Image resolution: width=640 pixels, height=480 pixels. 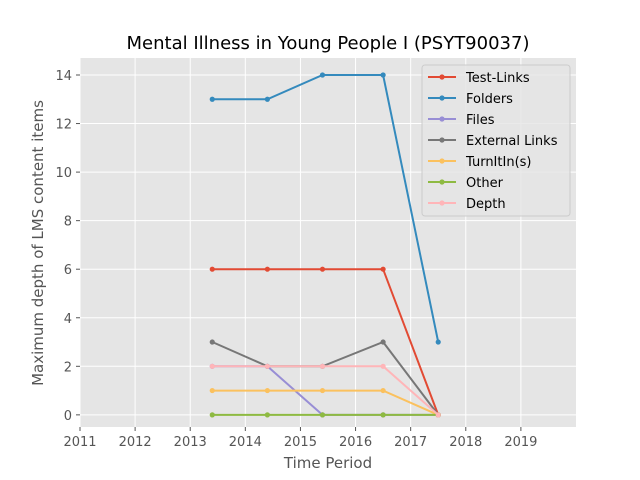 What do you see at coordinates (300, 442) in the screenshot?
I see `x-tick-label: 2015` at bounding box center [300, 442].